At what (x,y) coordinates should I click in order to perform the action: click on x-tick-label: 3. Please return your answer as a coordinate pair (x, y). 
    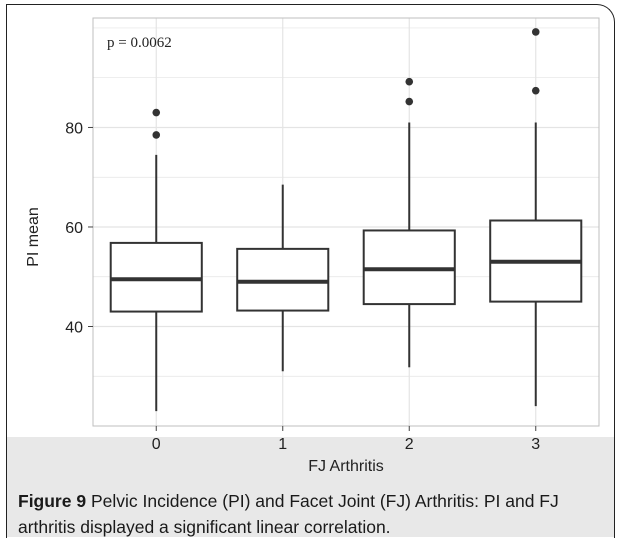
    Looking at the image, I should click on (535, 444).